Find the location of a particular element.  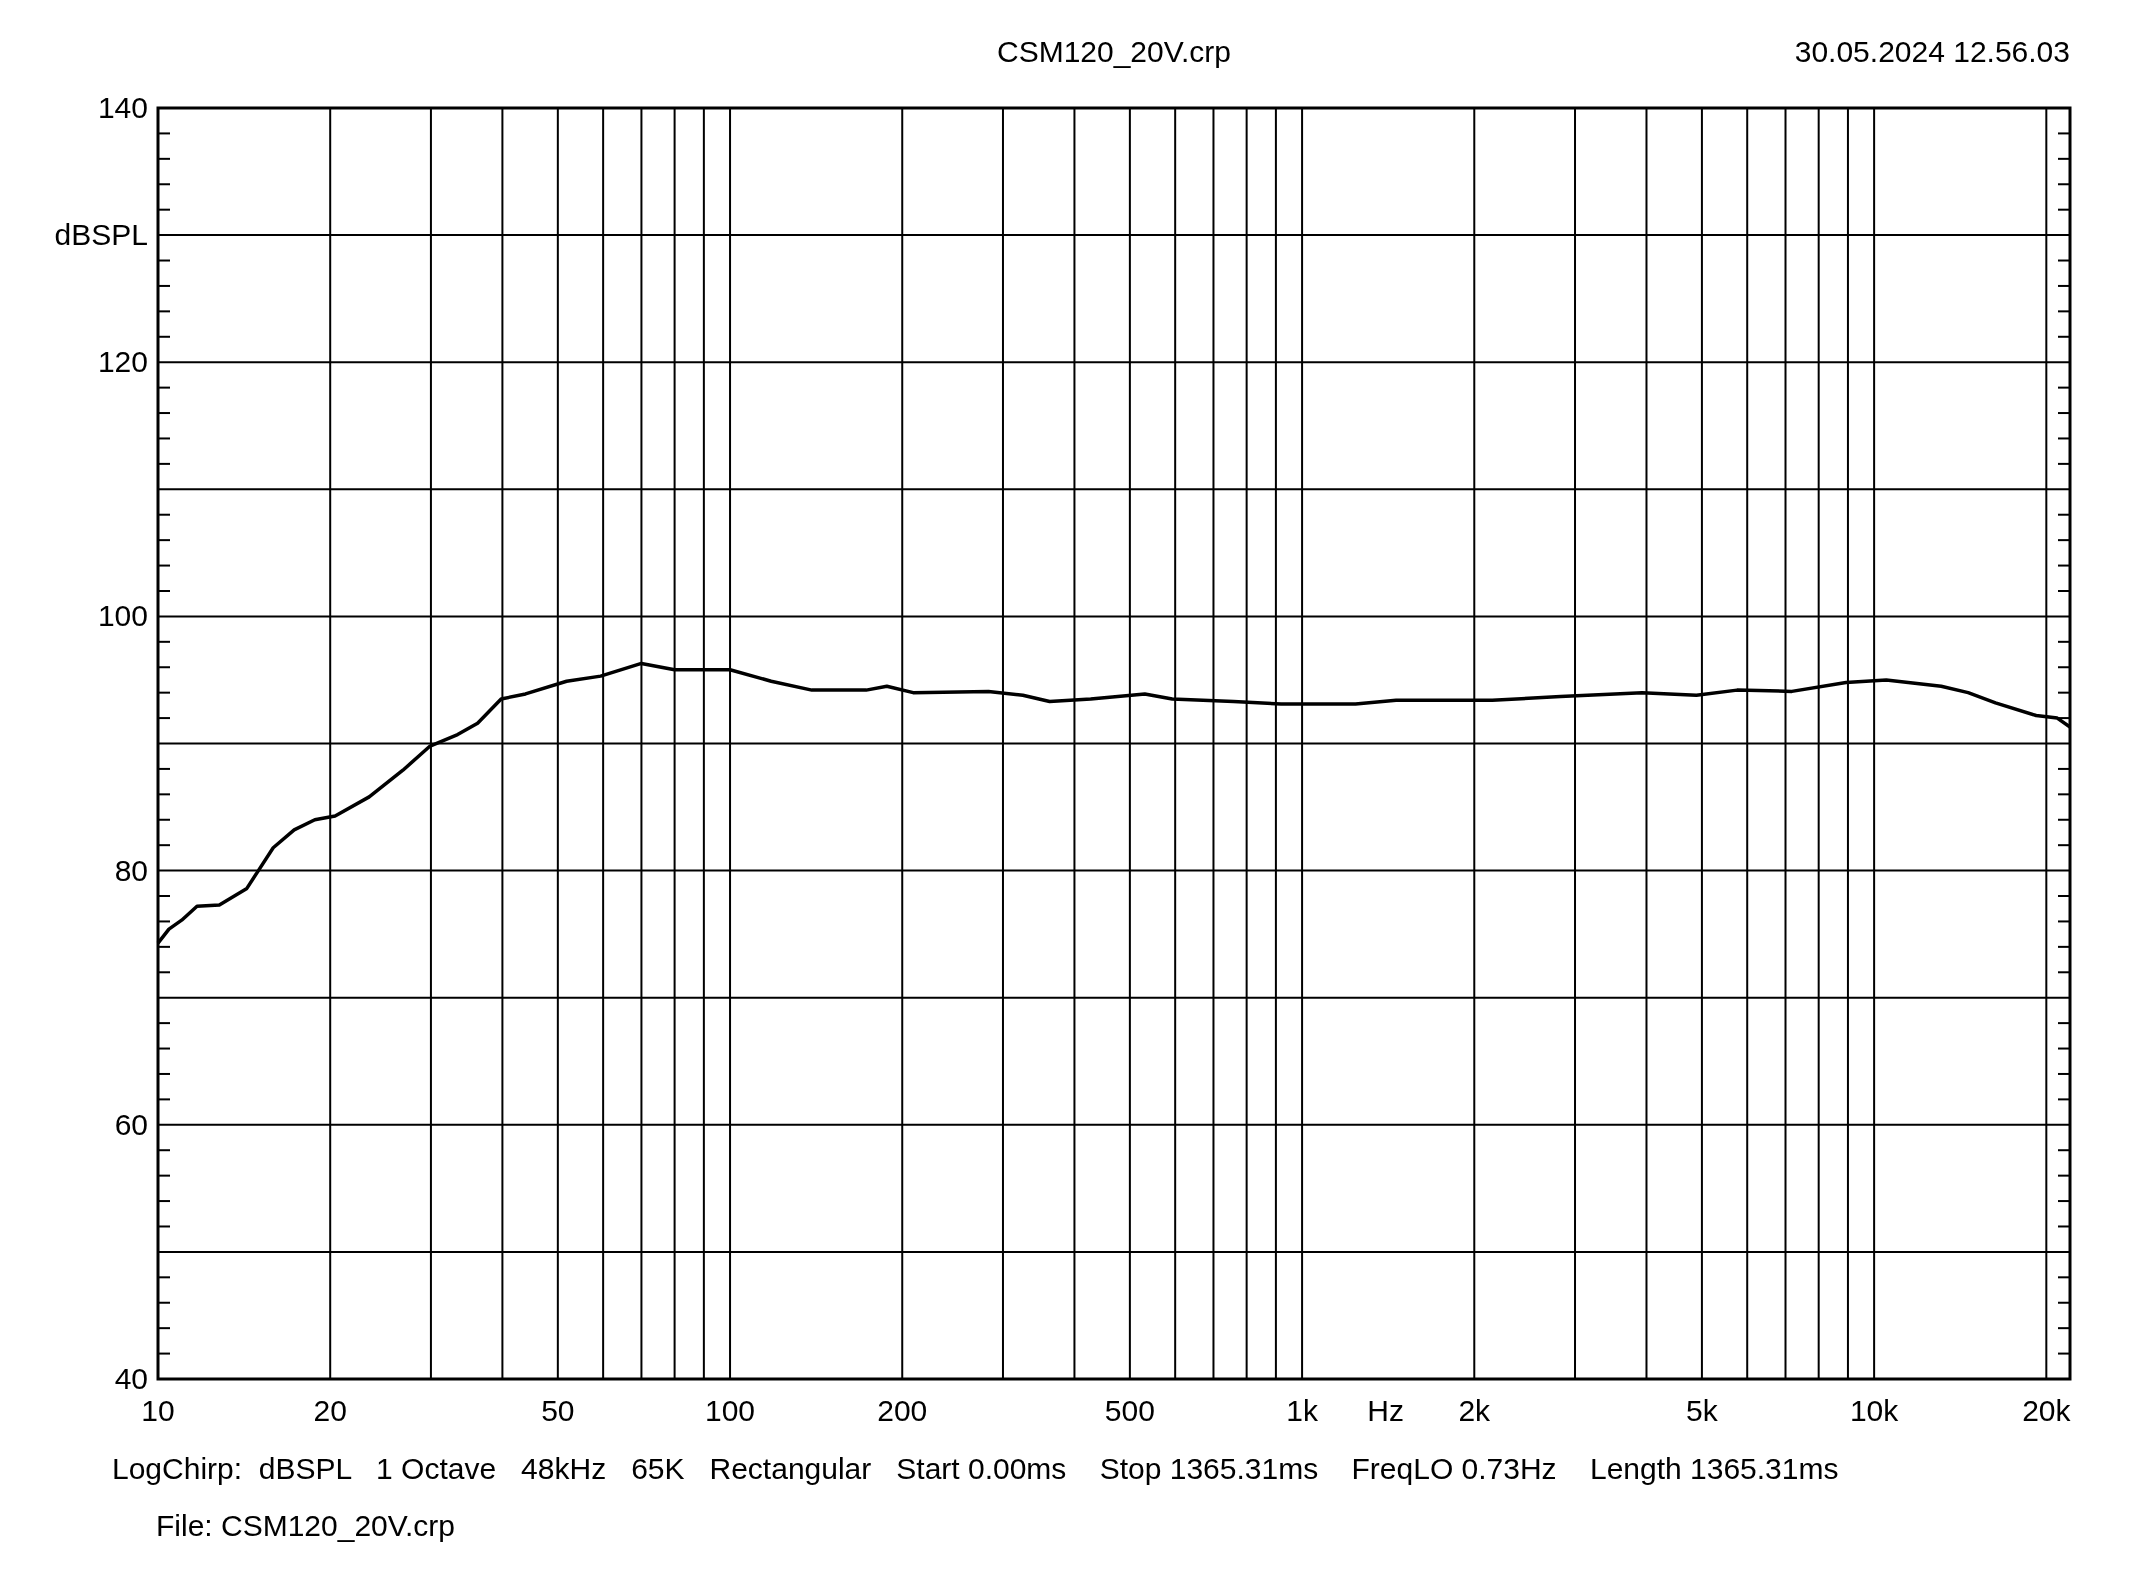

y-tick-label: 120 is located at coordinates (122, 362).